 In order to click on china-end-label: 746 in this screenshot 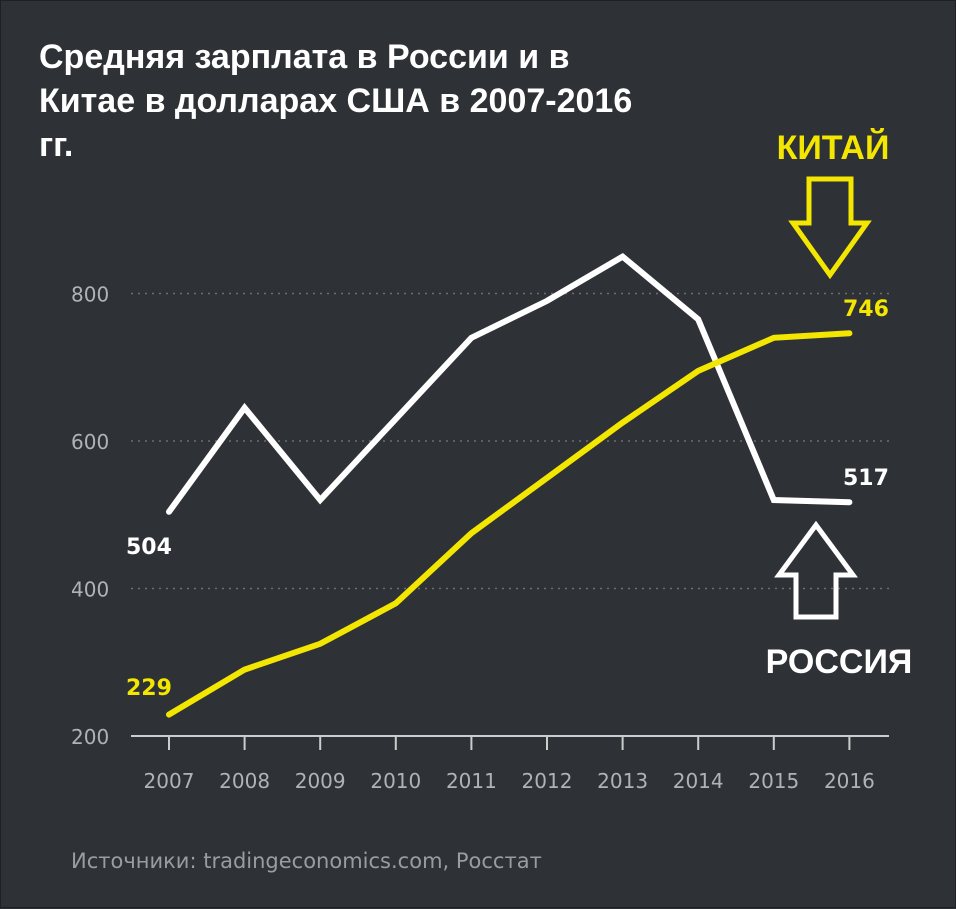, I will do `click(866, 309)`.